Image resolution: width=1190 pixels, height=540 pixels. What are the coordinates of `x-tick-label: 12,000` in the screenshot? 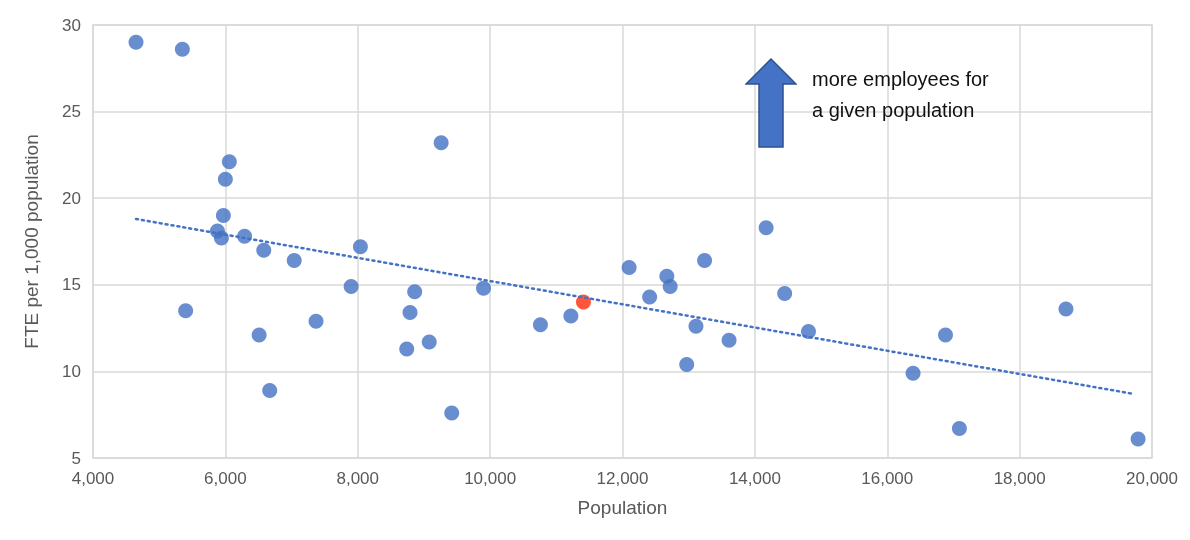 It's located at (622, 478).